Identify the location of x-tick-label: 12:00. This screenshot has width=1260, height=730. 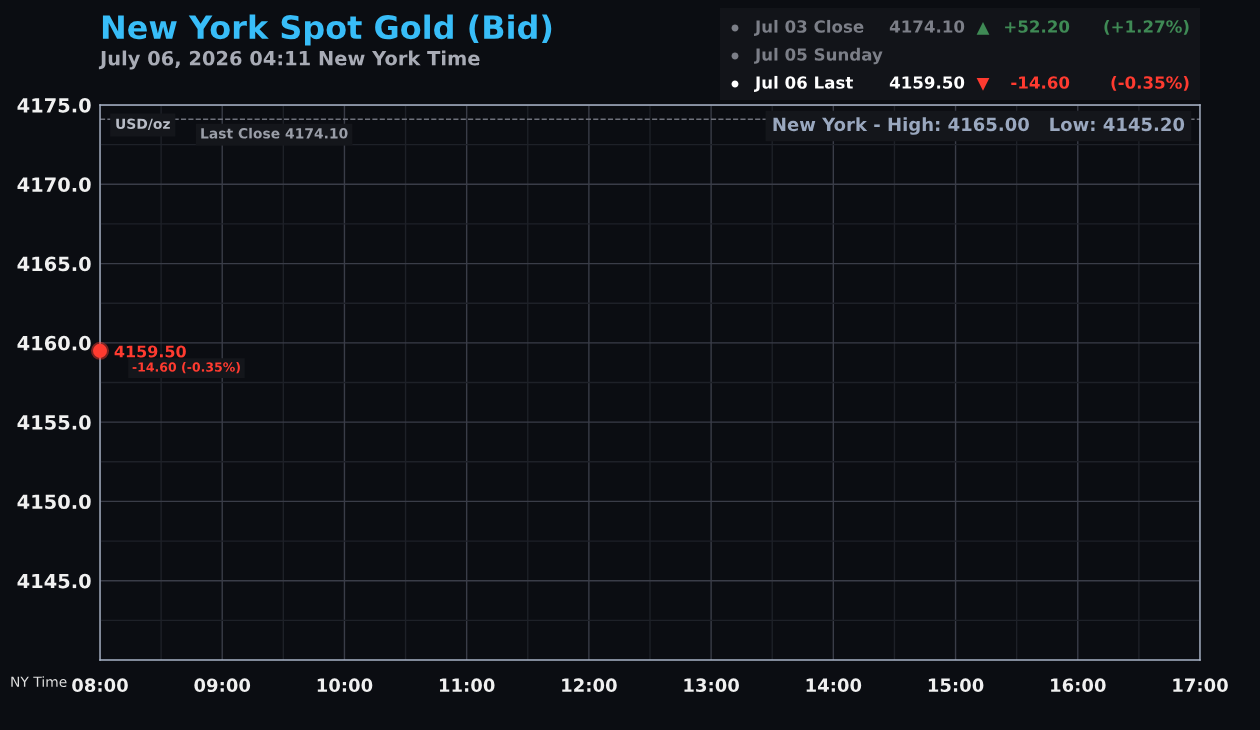
(589, 685).